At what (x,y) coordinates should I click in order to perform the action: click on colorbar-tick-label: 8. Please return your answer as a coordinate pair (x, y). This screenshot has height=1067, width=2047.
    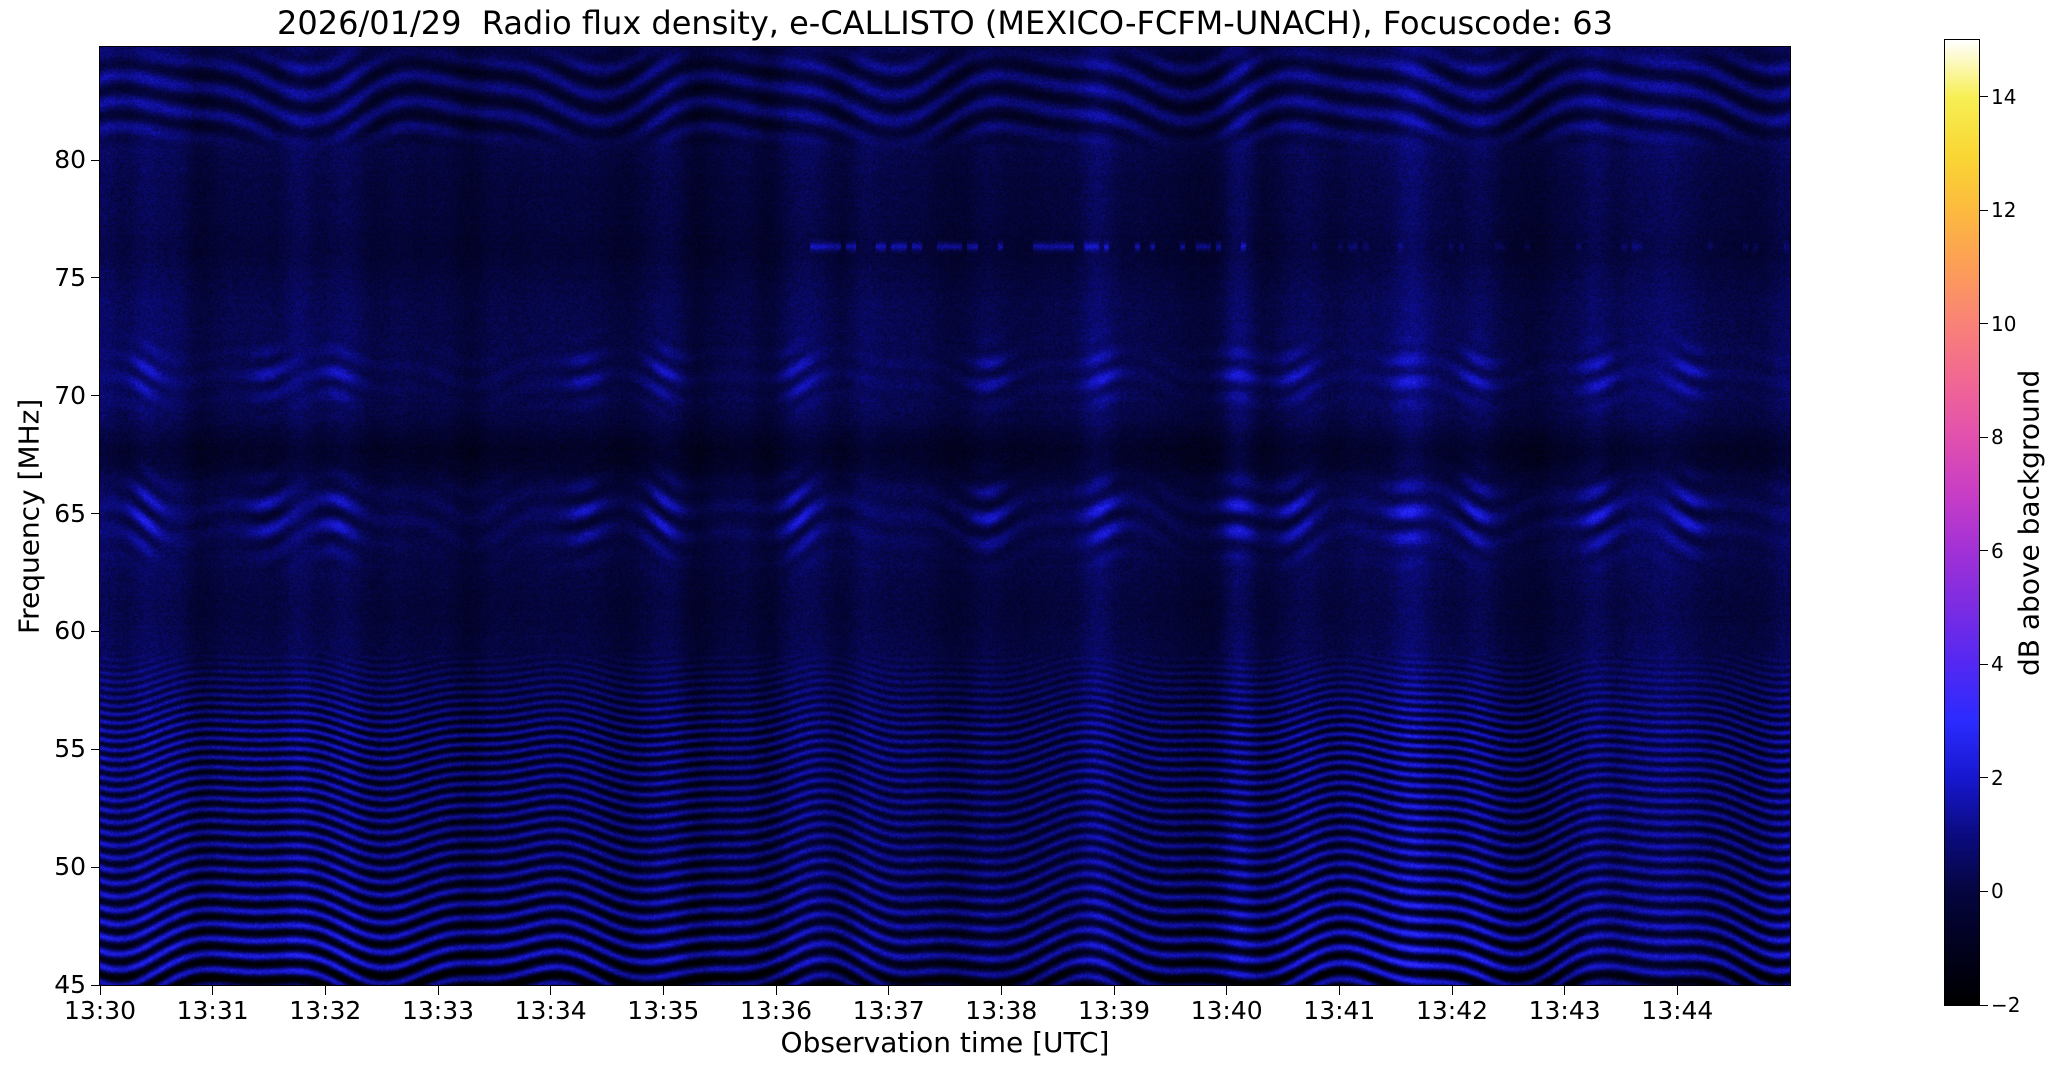
    Looking at the image, I should click on (1997, 437).